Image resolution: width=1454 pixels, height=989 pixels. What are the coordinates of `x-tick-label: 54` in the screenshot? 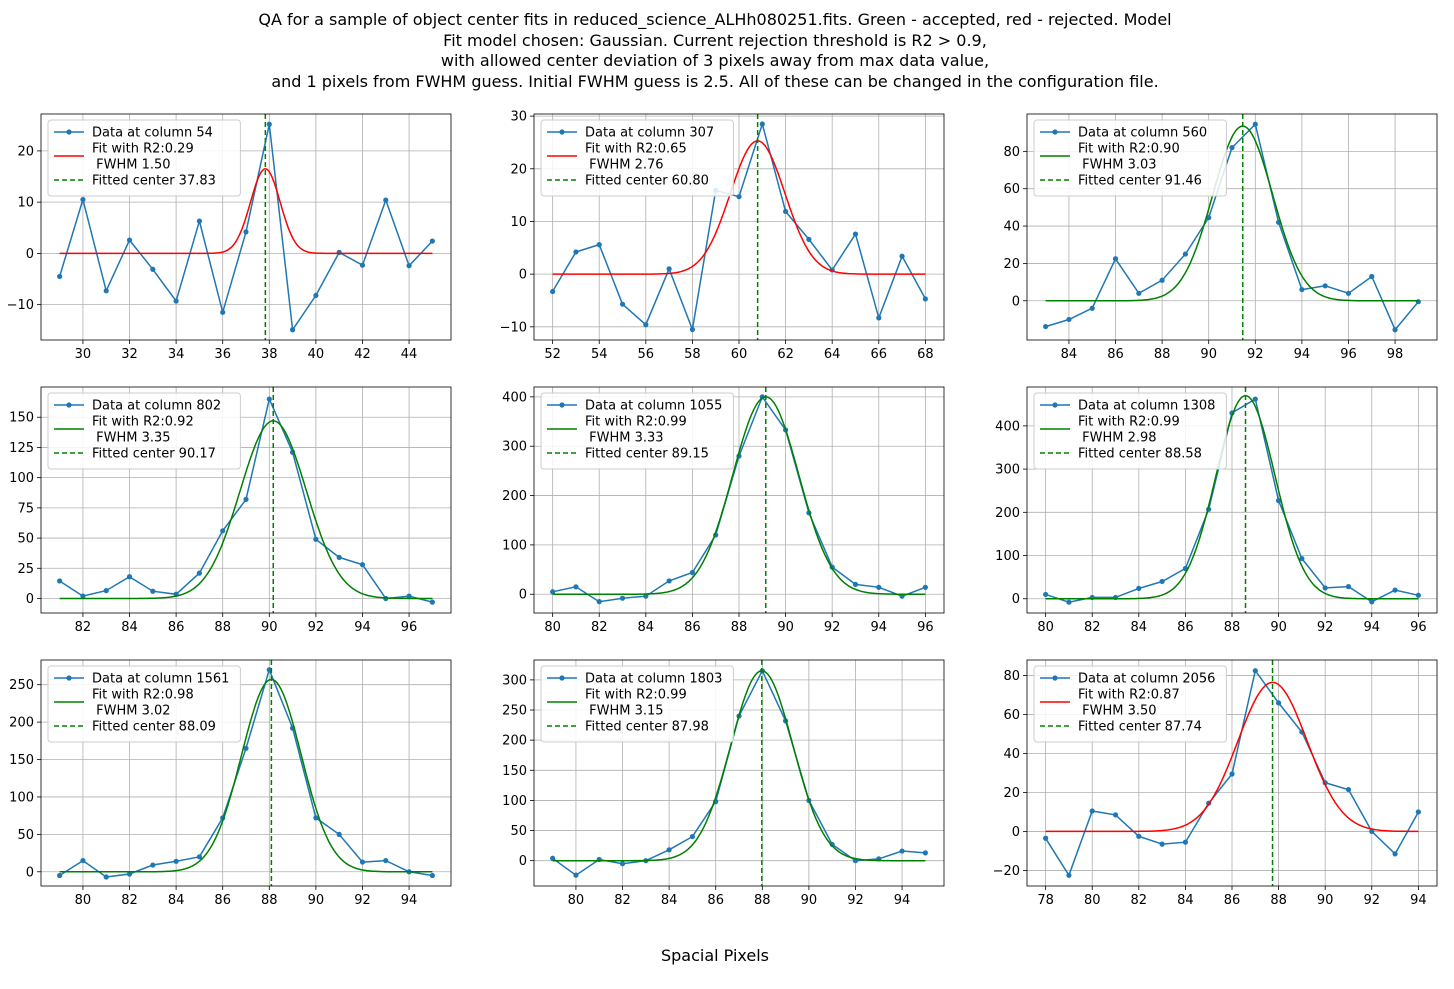 It's located at (599, 354).